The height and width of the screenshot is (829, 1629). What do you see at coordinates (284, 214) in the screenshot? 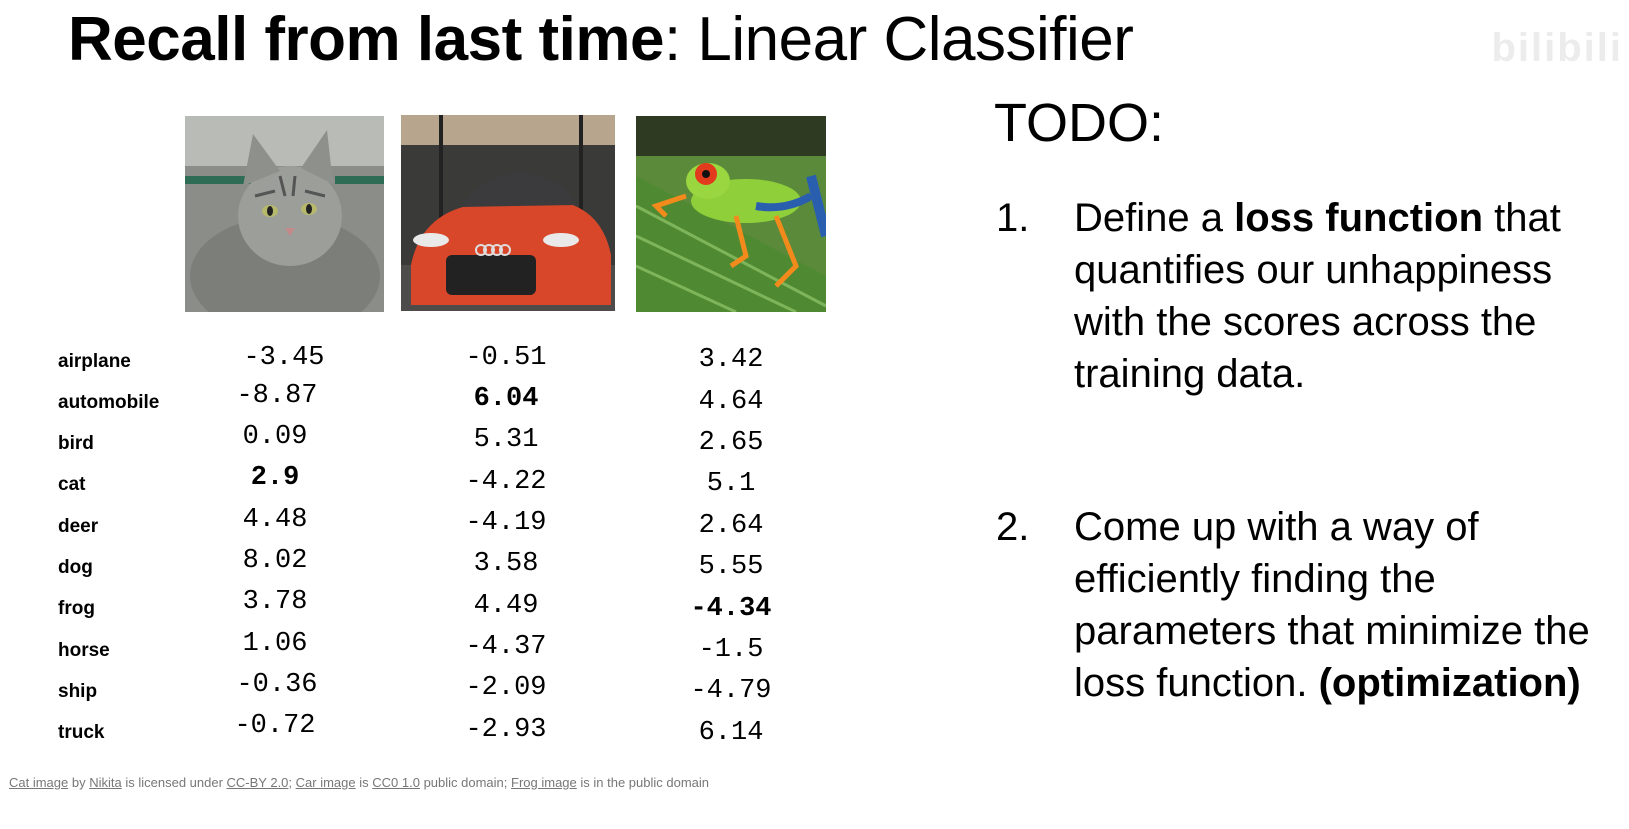
I see `cat-photo-icon` at bounding box center [284, 214].